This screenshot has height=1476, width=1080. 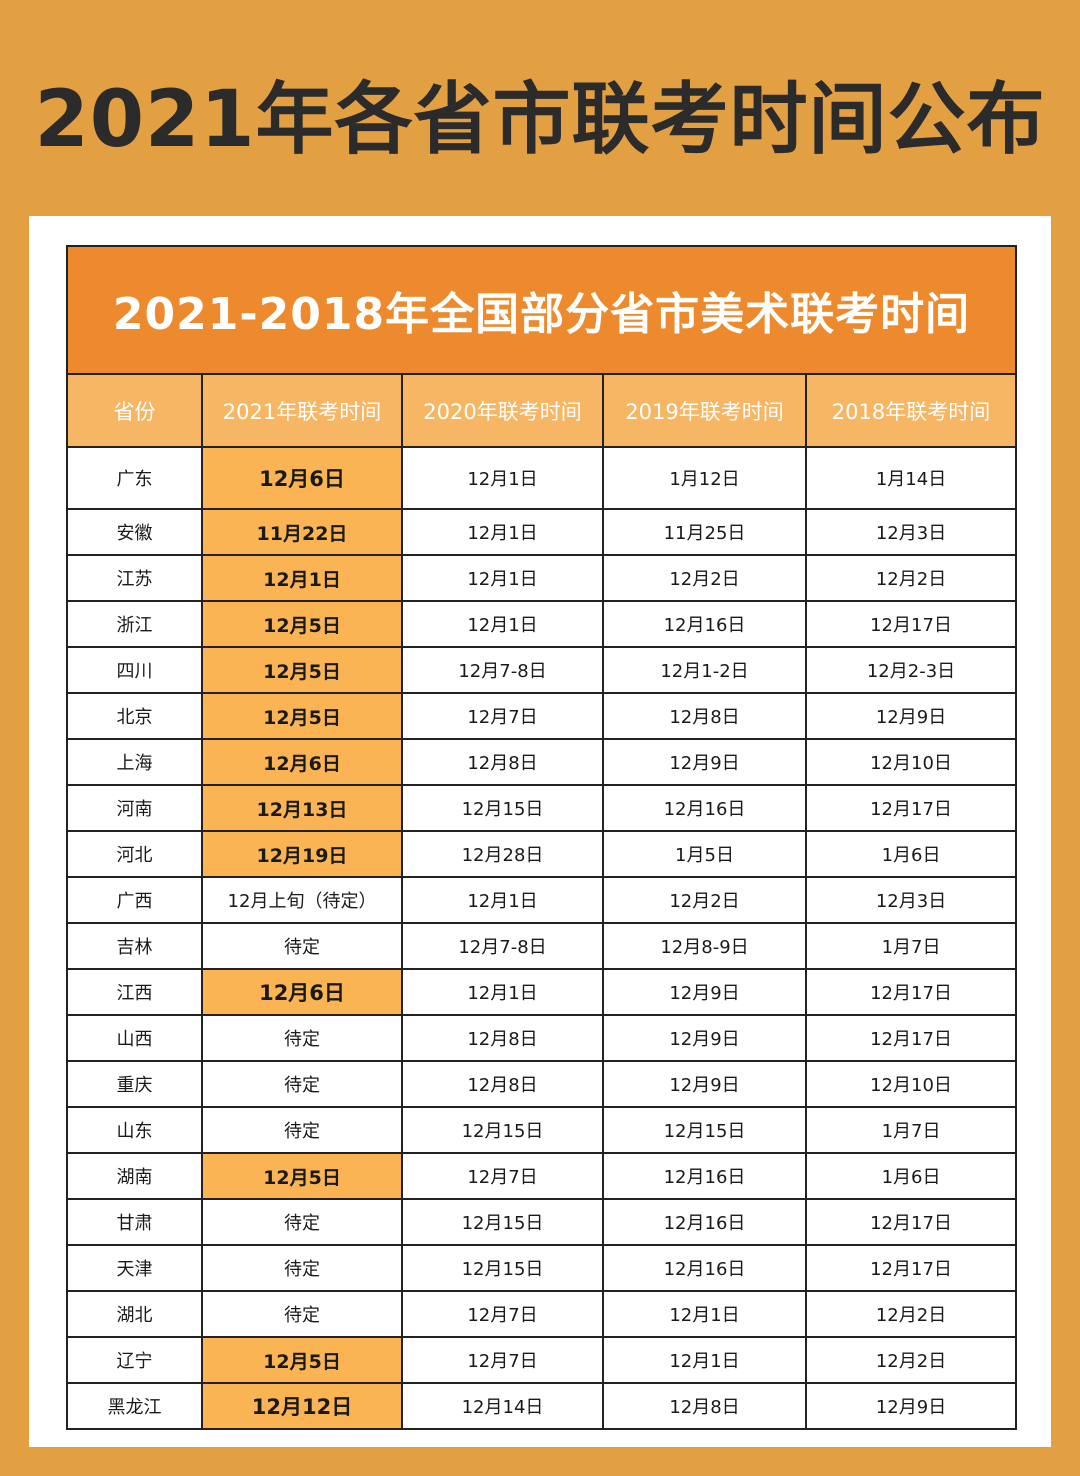 I want to click on date-2019-cell: 12月15日, so click(x=704, y=1130).